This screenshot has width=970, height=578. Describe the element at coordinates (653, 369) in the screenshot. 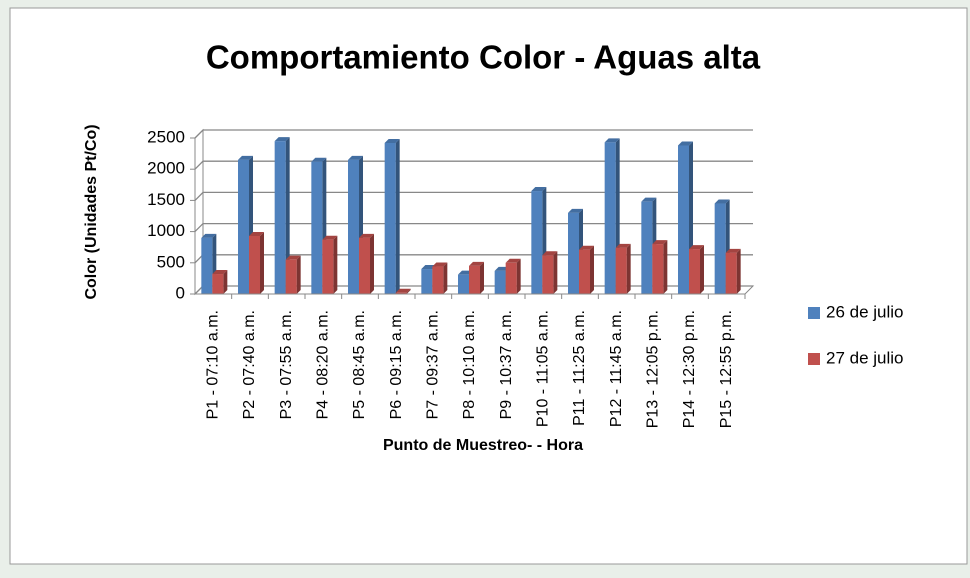

I see `x-tick-label: P13 - 12:05 p.m.` at that location.